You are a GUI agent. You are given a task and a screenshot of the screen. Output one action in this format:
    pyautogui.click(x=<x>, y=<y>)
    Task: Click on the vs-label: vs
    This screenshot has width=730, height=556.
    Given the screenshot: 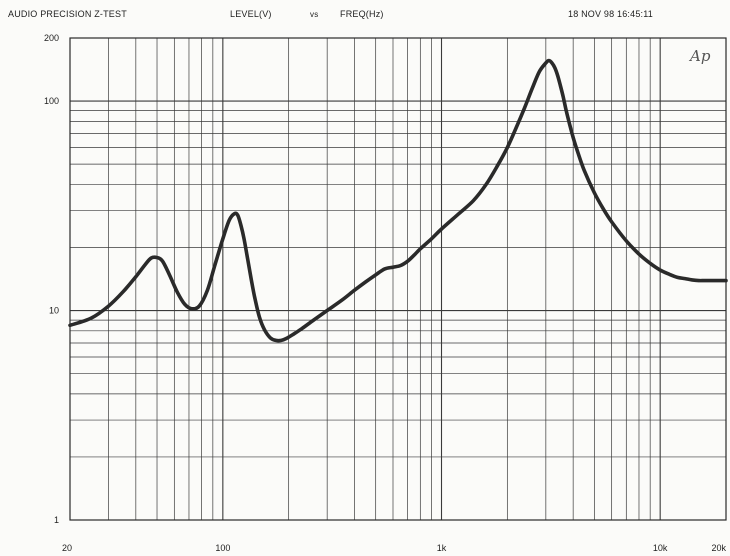 What is the action you would take?
    pyautogui.click(x=314, y=14)
    